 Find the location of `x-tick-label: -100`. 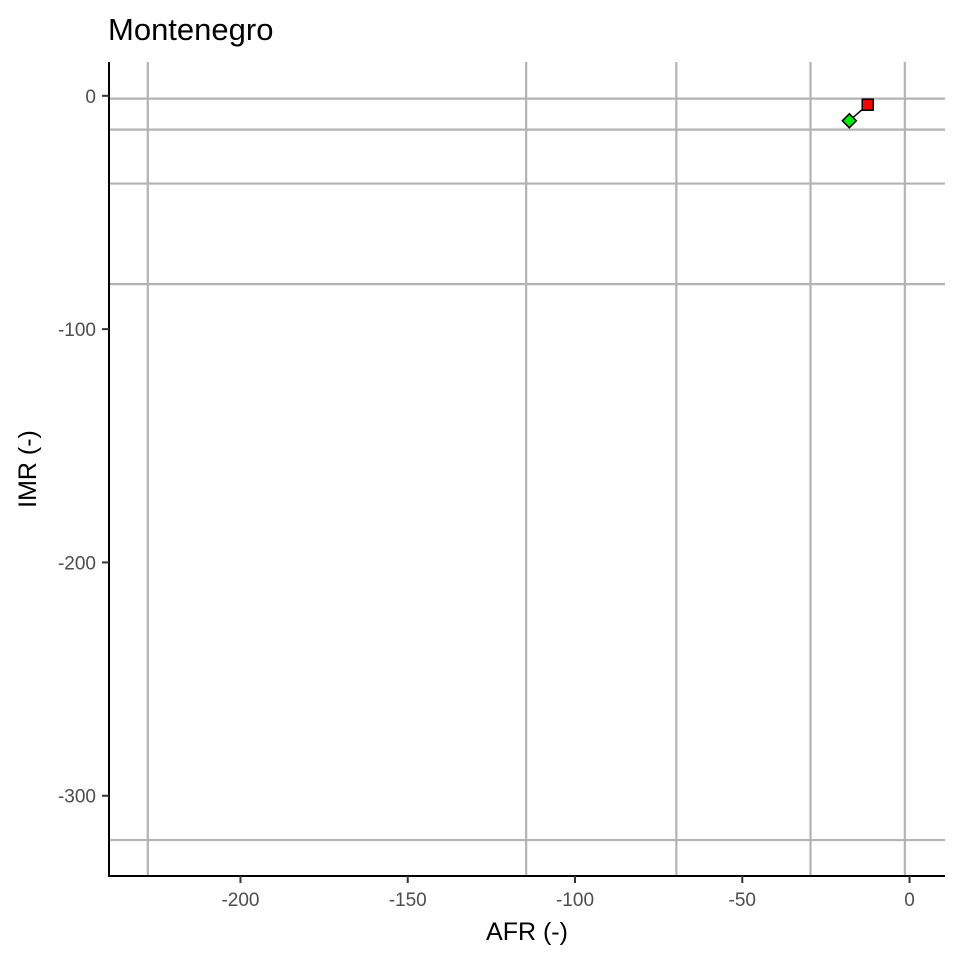

x-tick-label: -100 is located at coordinates (575, 900).